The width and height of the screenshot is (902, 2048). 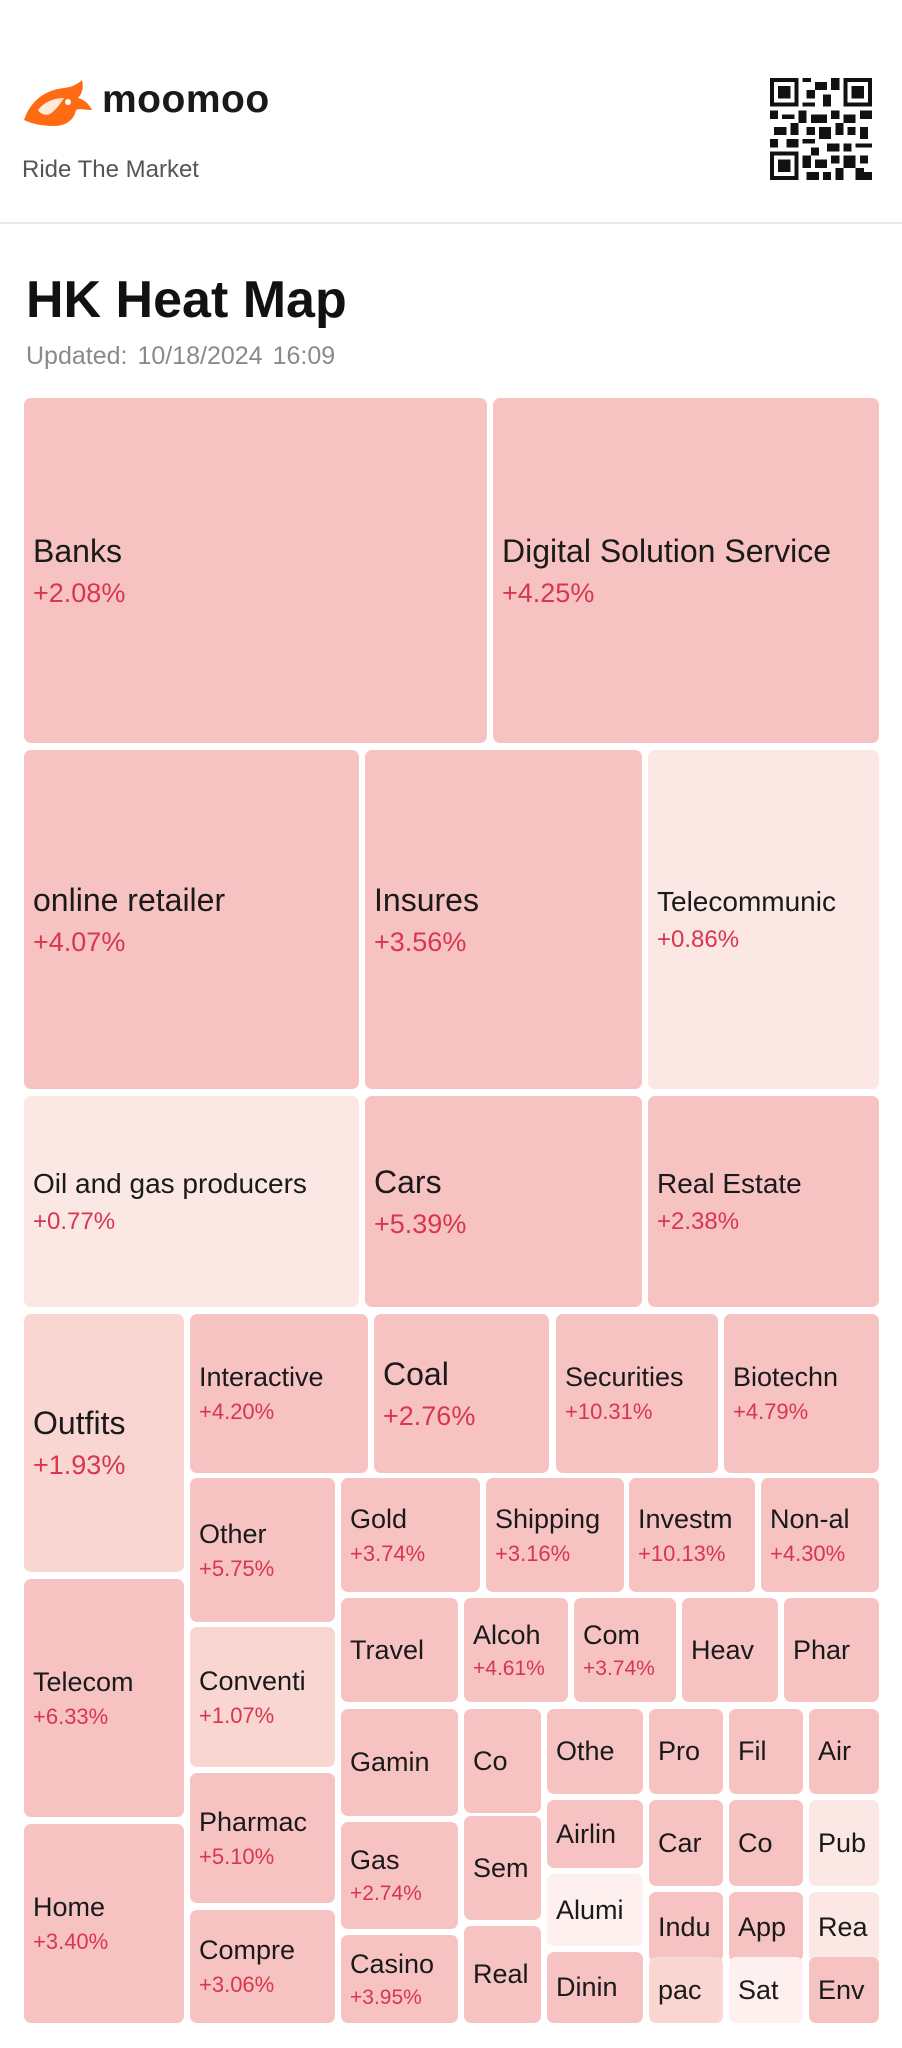 What do you see at coordinates (810, 1518) in the screenshot?
I see `sector-name: Non-al` at bounding box center [810, 1518].